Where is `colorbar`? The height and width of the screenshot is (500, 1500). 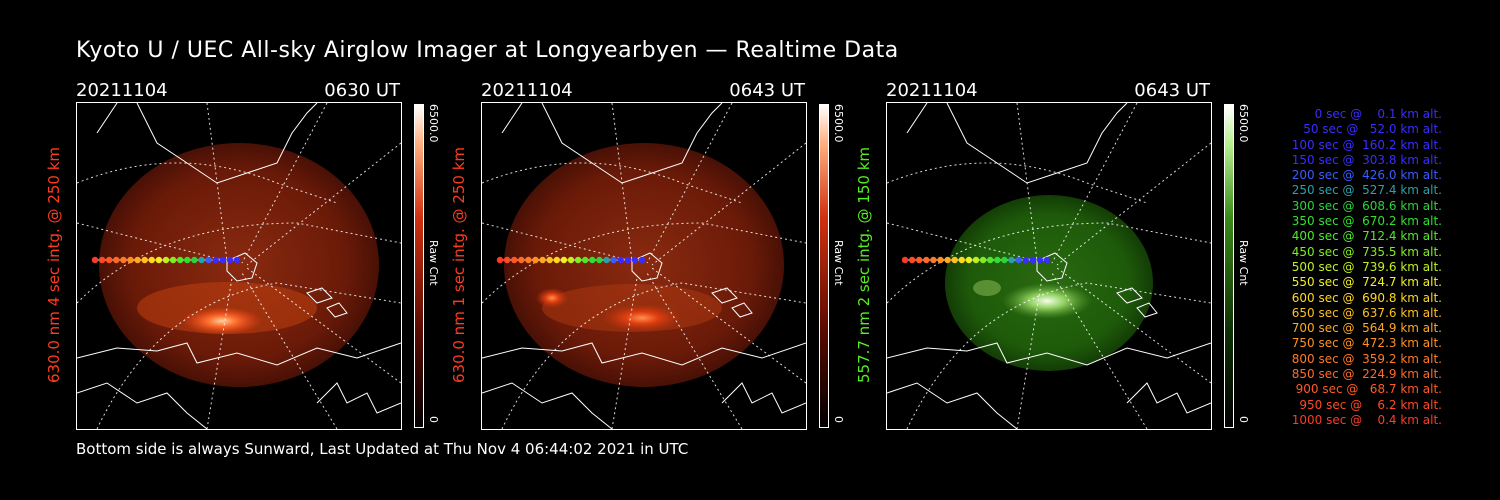 colorbar is located at coordinates (1229, 266).